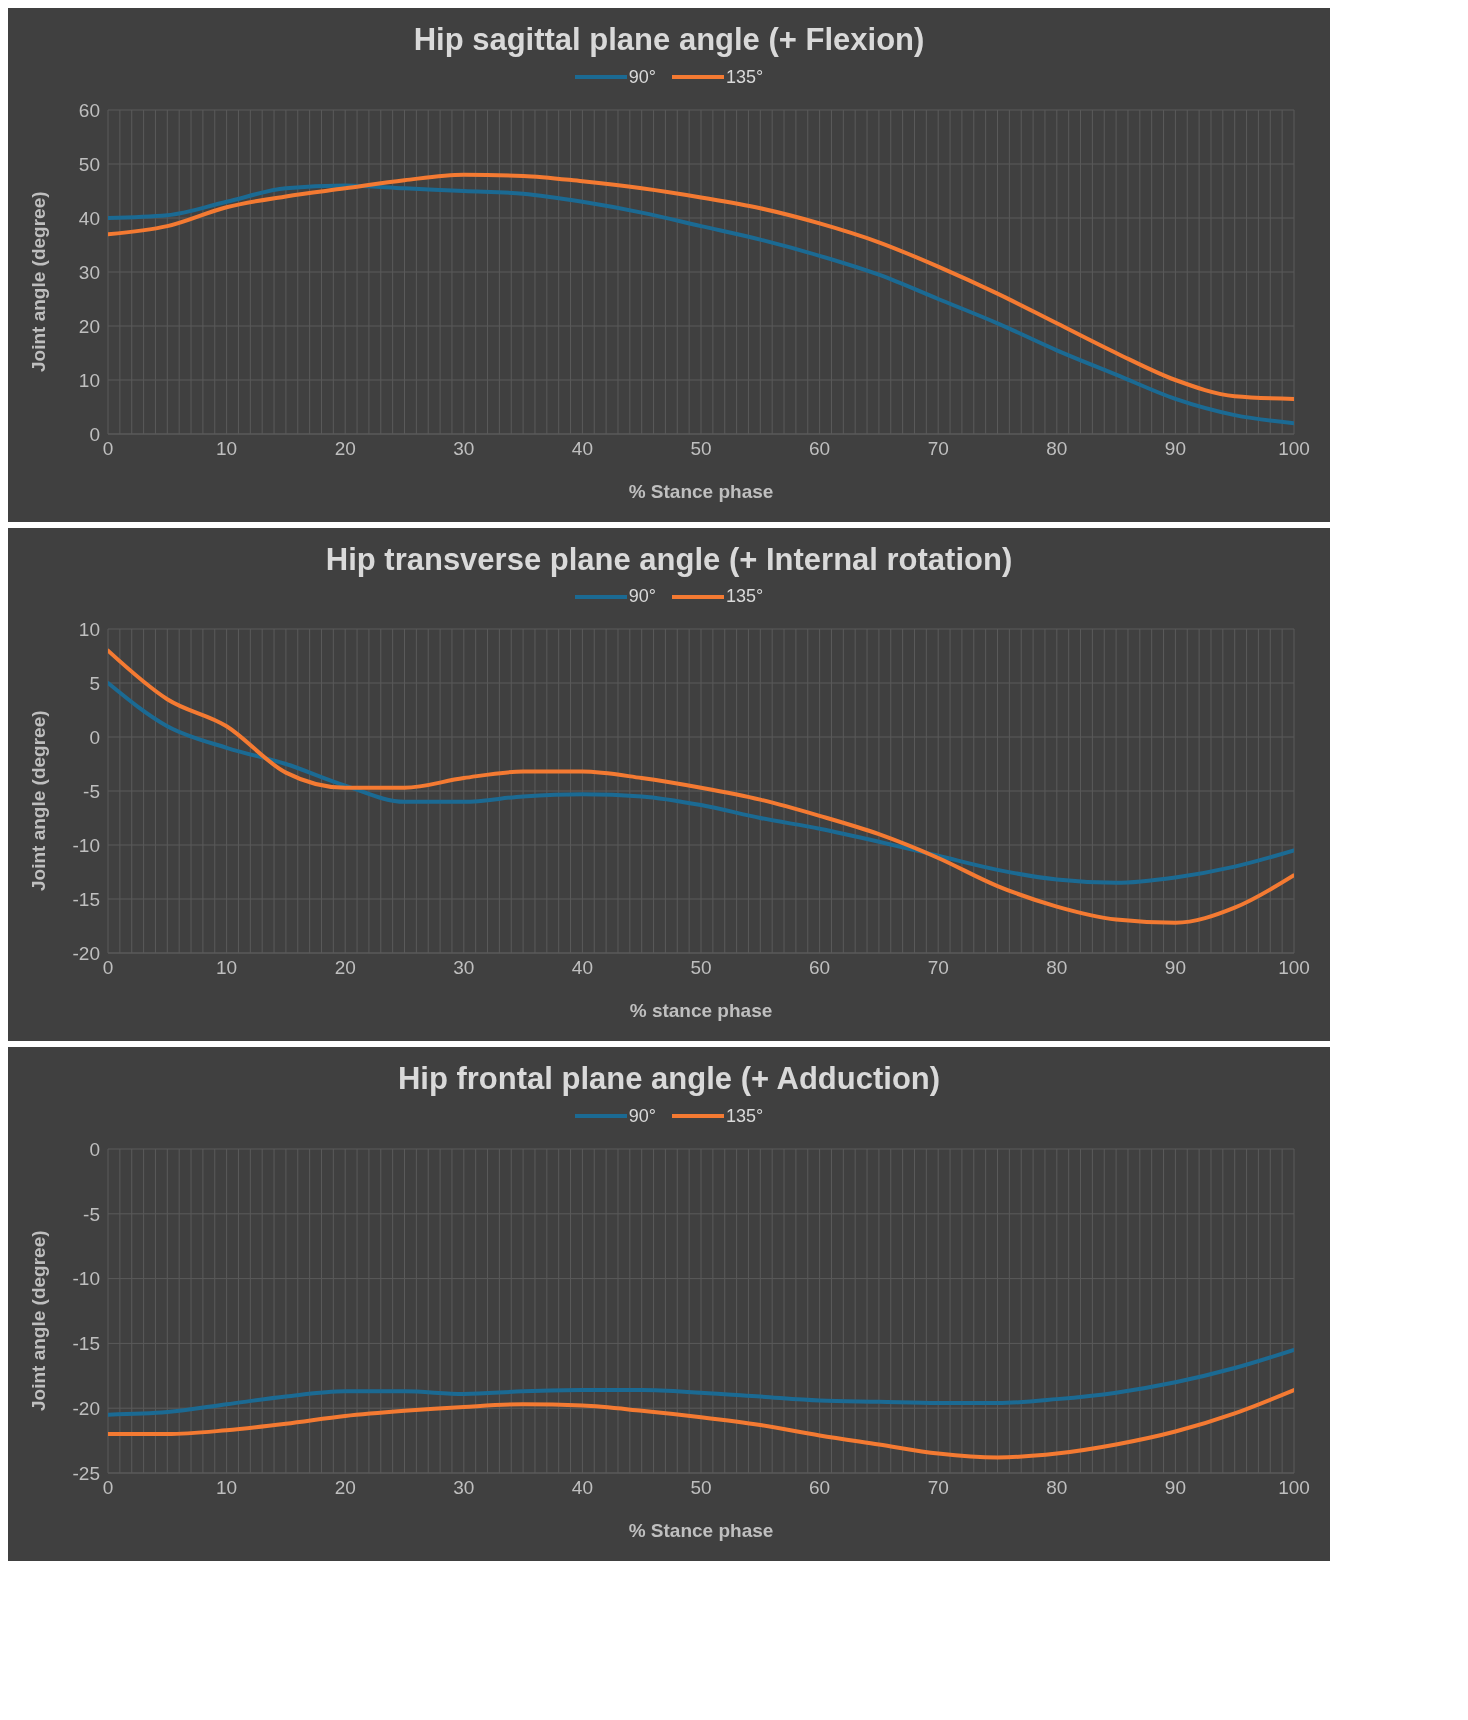 Image resolution: width=1468 pixels, height=1720 pixels. Describe the element at coordinates (89, 272) in the screenshot. I see `y-tick-label: 30` at that location.